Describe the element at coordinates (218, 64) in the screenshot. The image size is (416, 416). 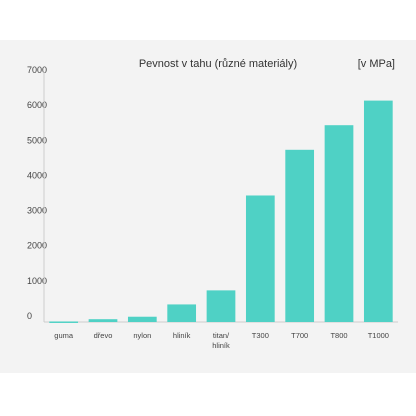
I see `chart-title: Pevnost v tahu (různé materiály)` at that location.